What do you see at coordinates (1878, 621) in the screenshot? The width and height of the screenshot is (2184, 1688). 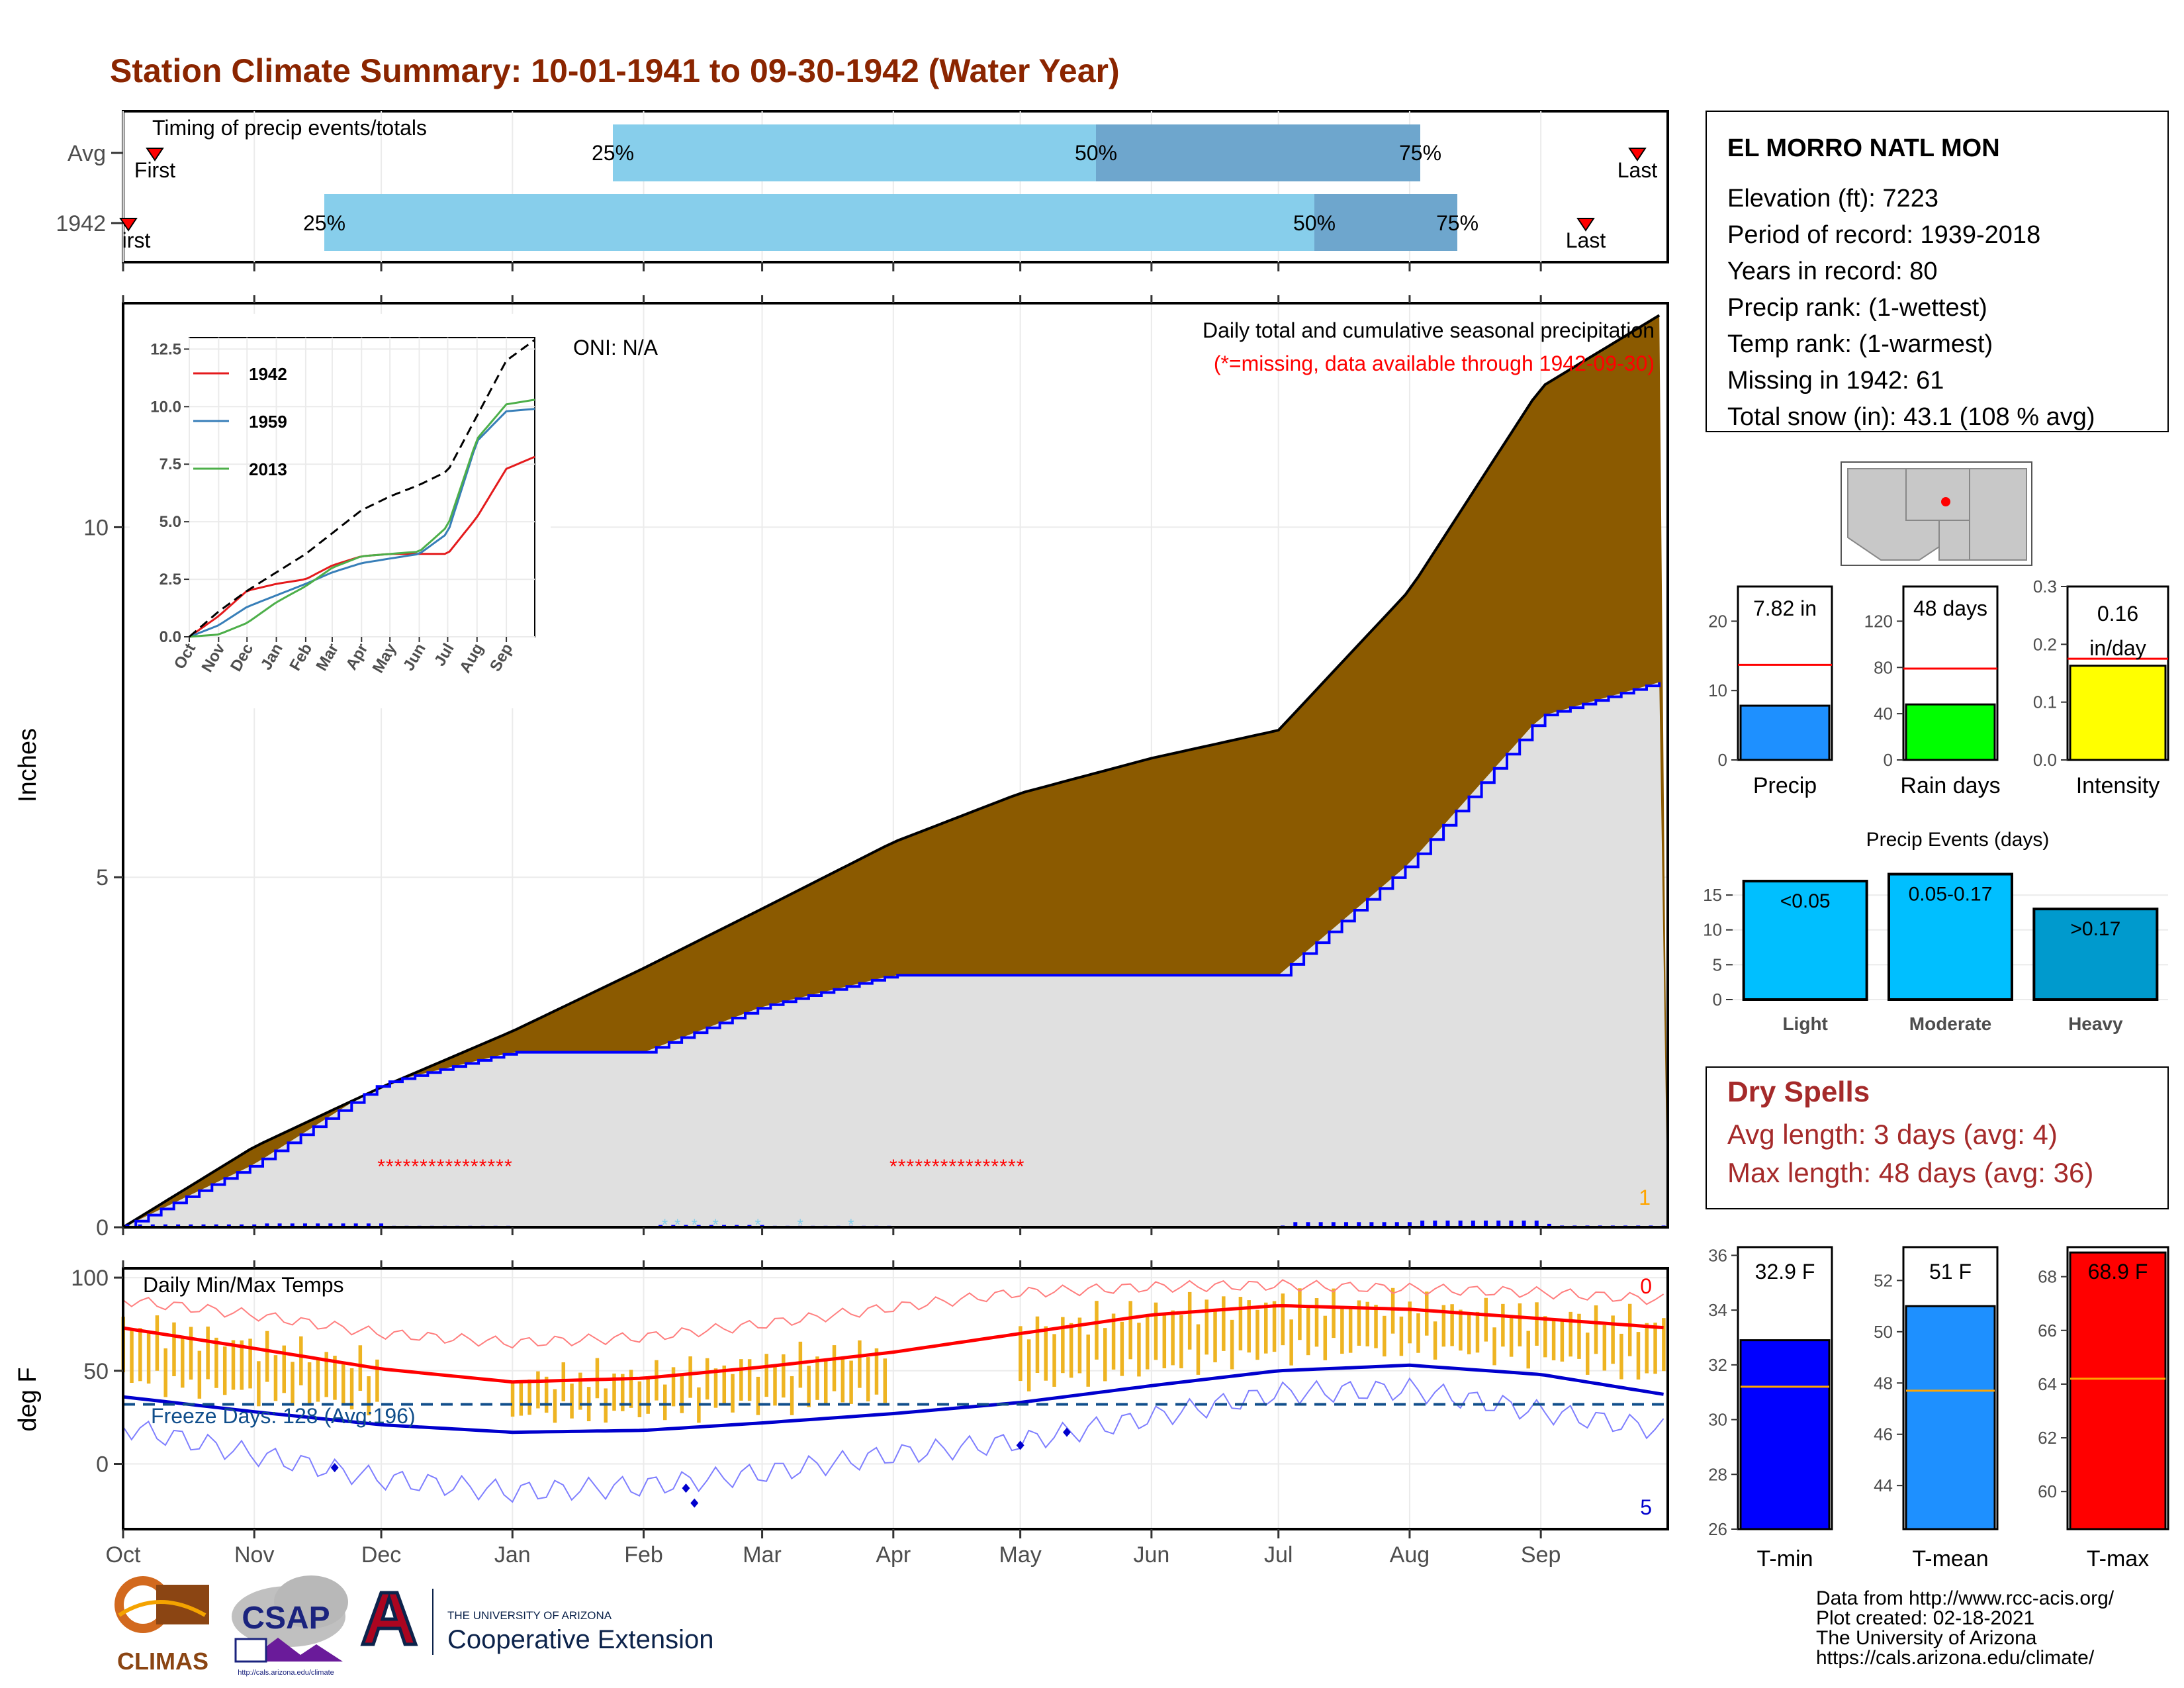 I see `mini-y-tick-label: 120` at bounding box center [1878, 621].